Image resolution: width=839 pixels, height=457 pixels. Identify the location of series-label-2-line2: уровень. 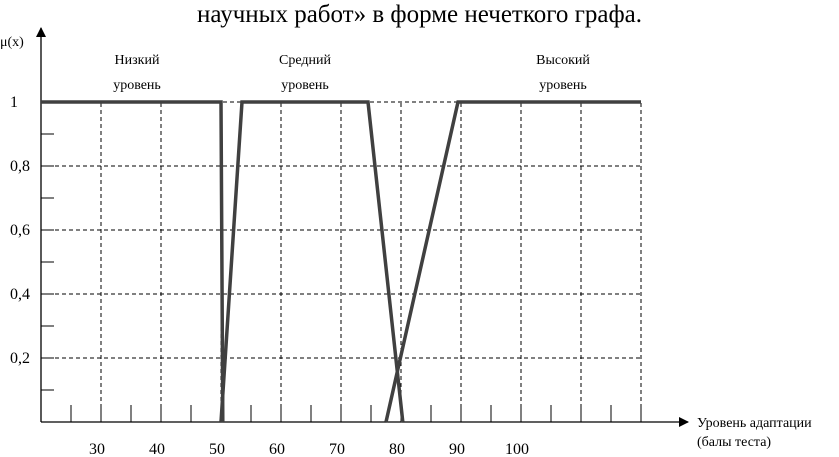
(305, 85).